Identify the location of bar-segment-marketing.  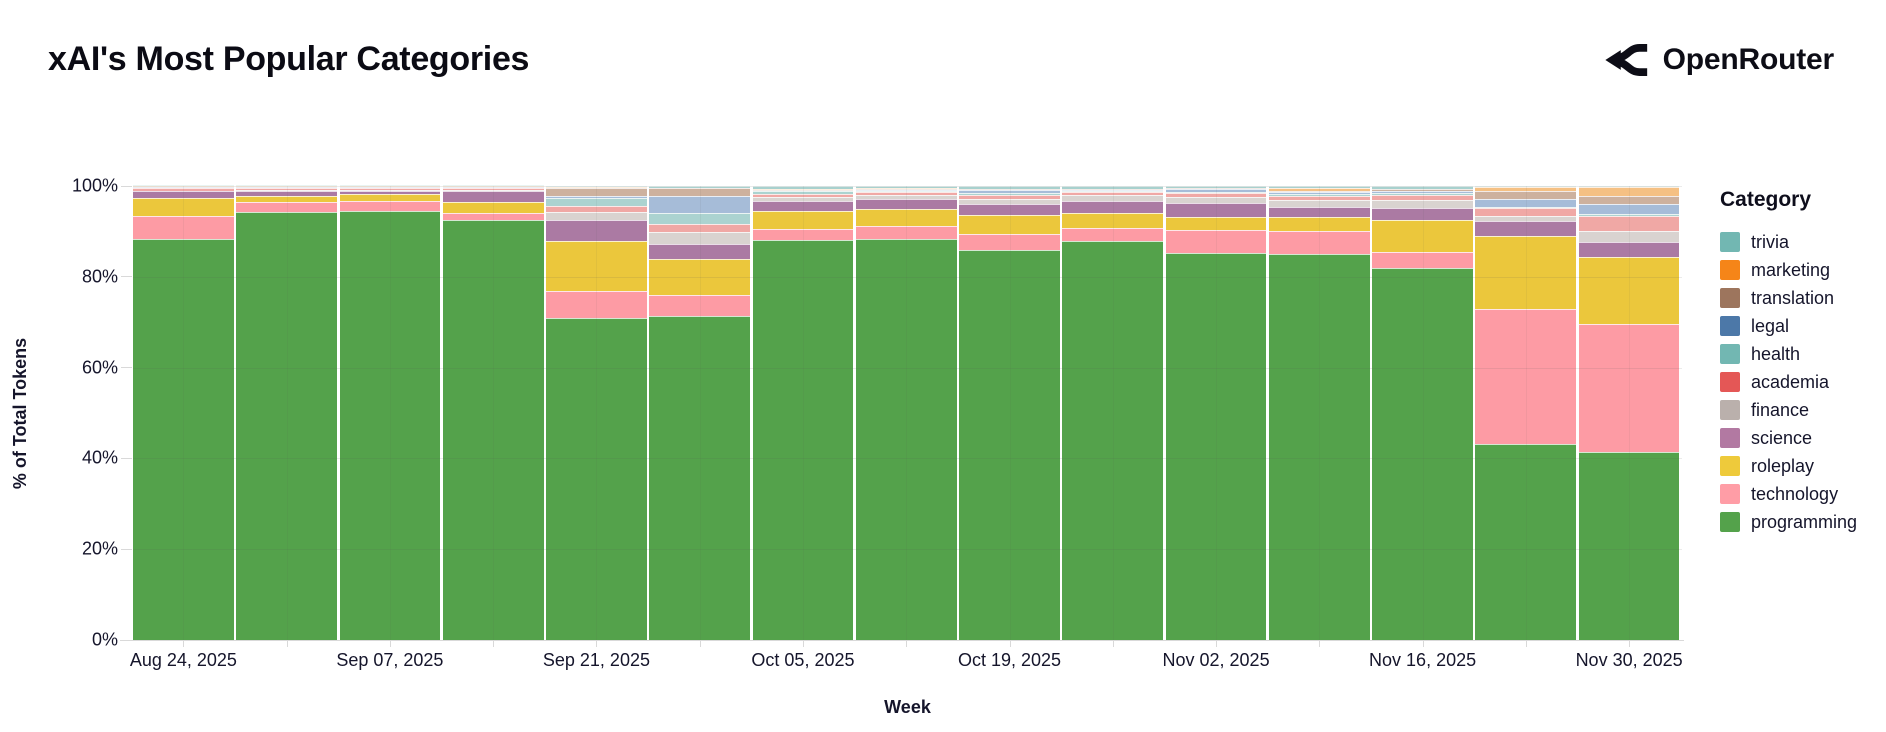
(1526, 189).